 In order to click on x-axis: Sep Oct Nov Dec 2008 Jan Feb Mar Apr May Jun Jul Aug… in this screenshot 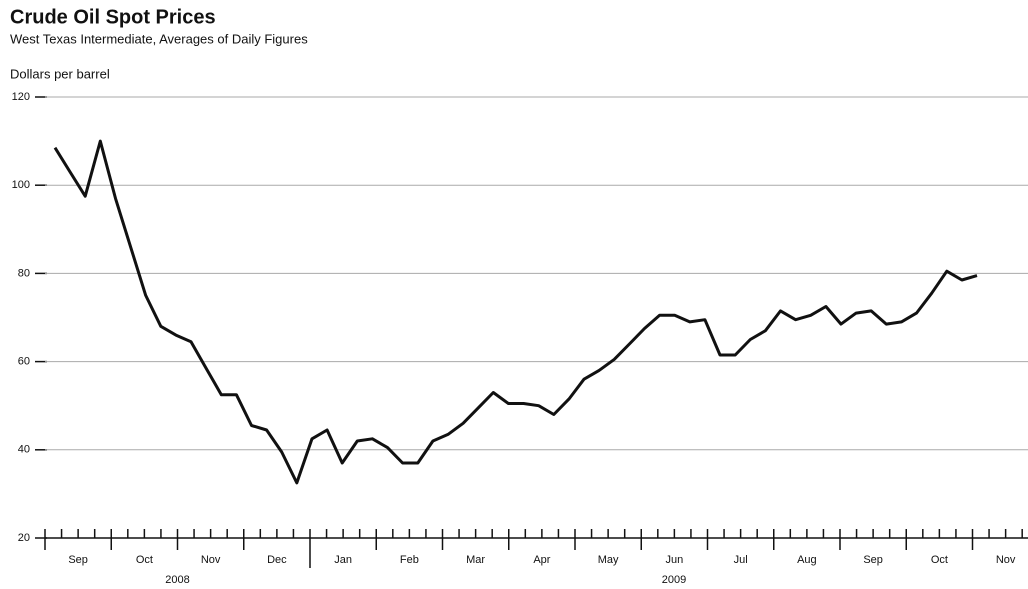, I will do `click(533, 557)`.